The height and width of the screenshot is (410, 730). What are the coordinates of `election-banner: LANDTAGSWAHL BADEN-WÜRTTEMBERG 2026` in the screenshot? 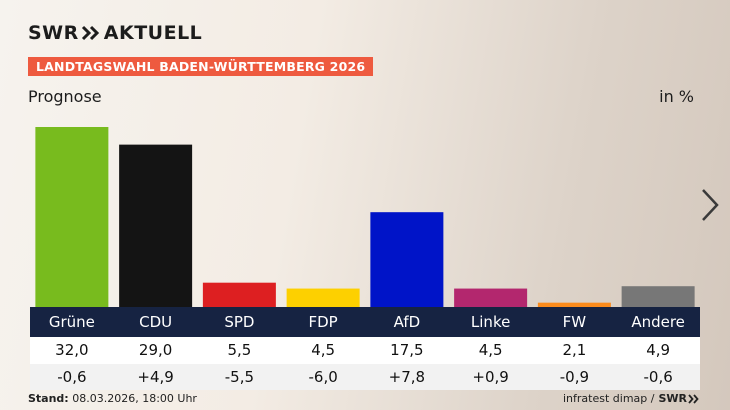 It's located at (201, 66).